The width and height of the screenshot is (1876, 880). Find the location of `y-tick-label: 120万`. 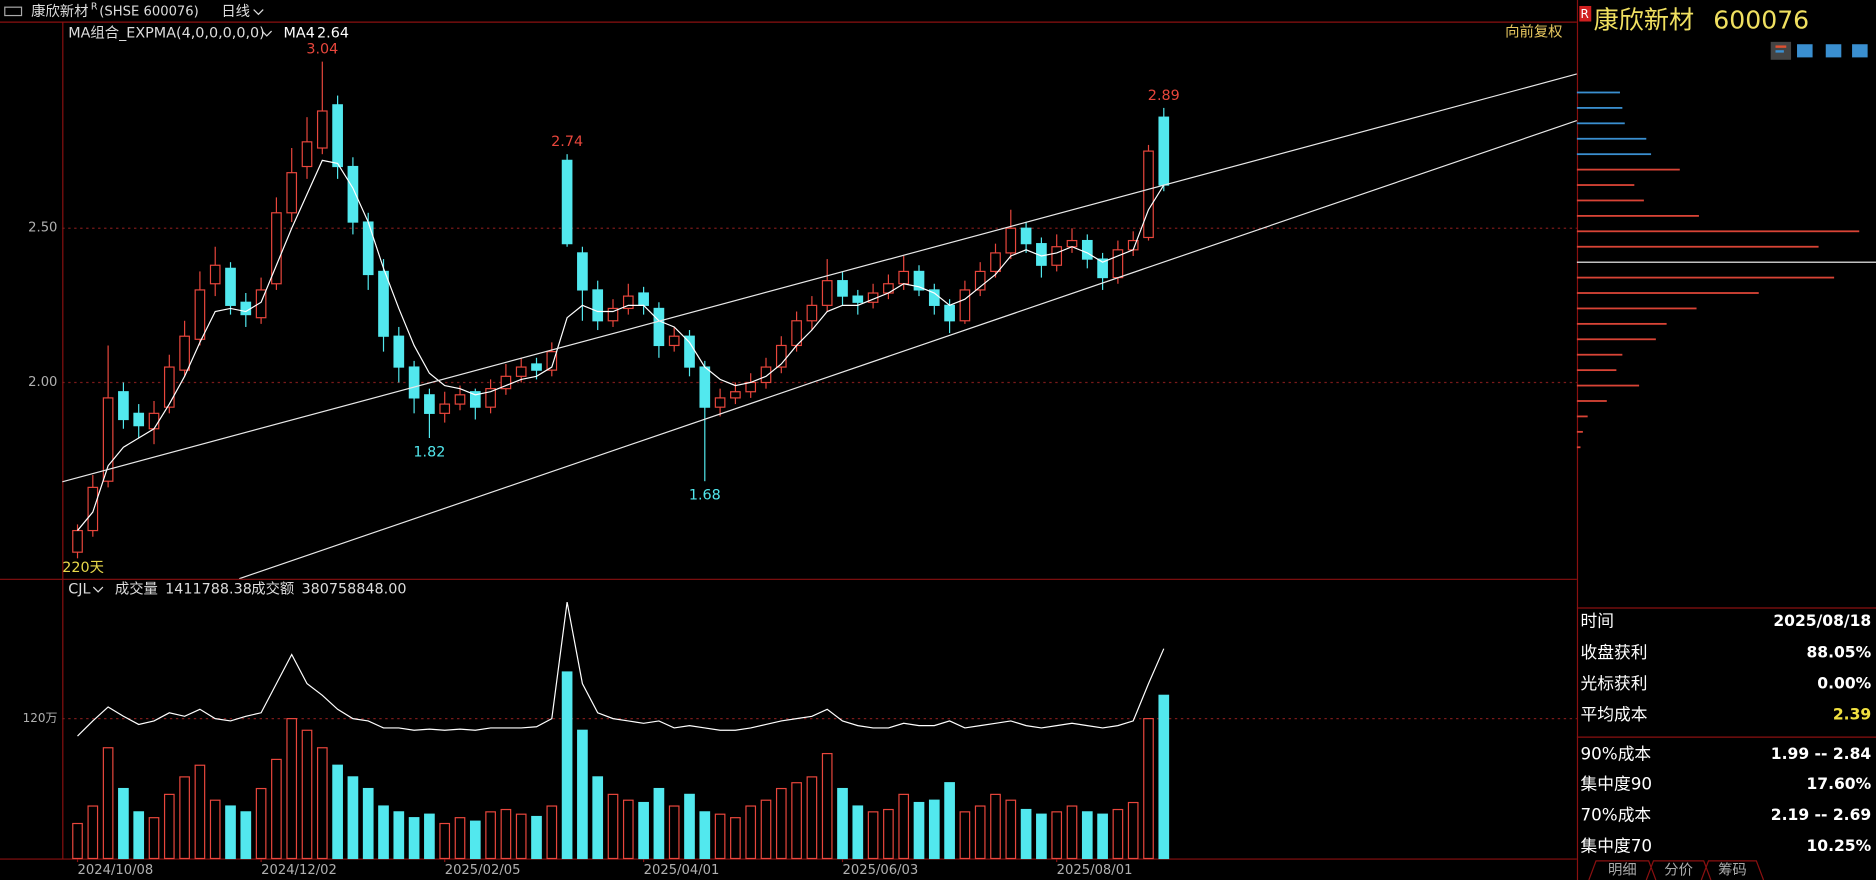

y-tick-label: 120万 is located at coordinates (40, 718).